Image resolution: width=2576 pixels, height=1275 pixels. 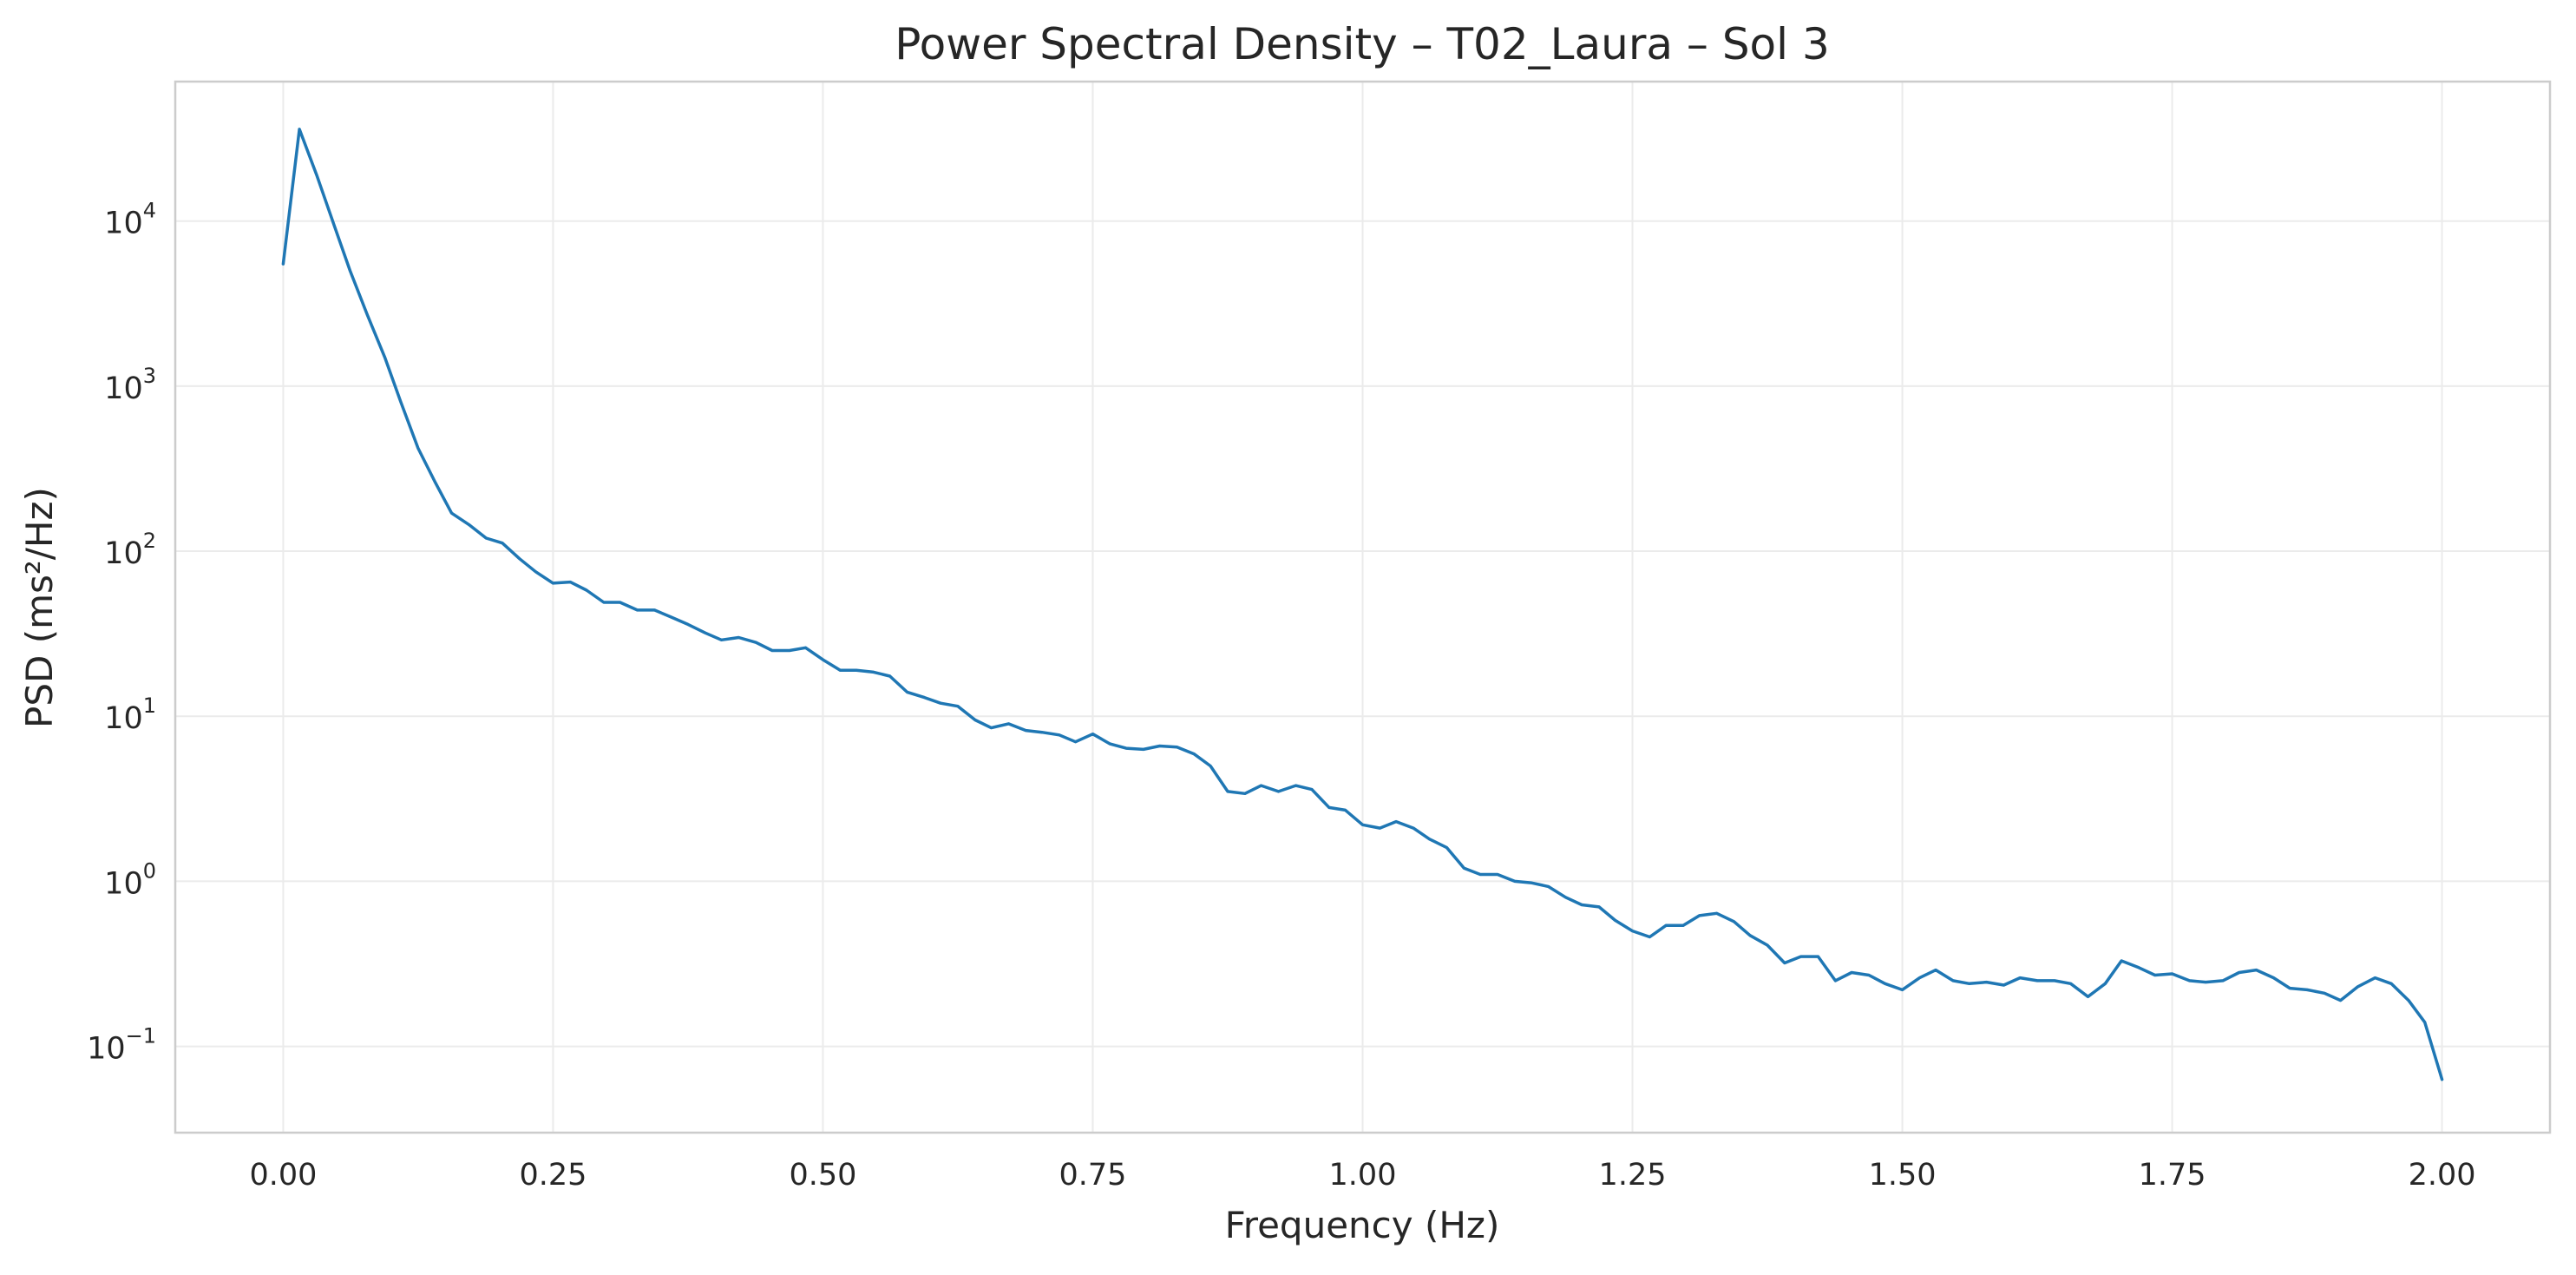 I want to click on x-tick-labels: 0.00 0.25 0.50 0.75 1.00 1.25 1.50 1.75 2.00, so click(x=1362, y=1175).